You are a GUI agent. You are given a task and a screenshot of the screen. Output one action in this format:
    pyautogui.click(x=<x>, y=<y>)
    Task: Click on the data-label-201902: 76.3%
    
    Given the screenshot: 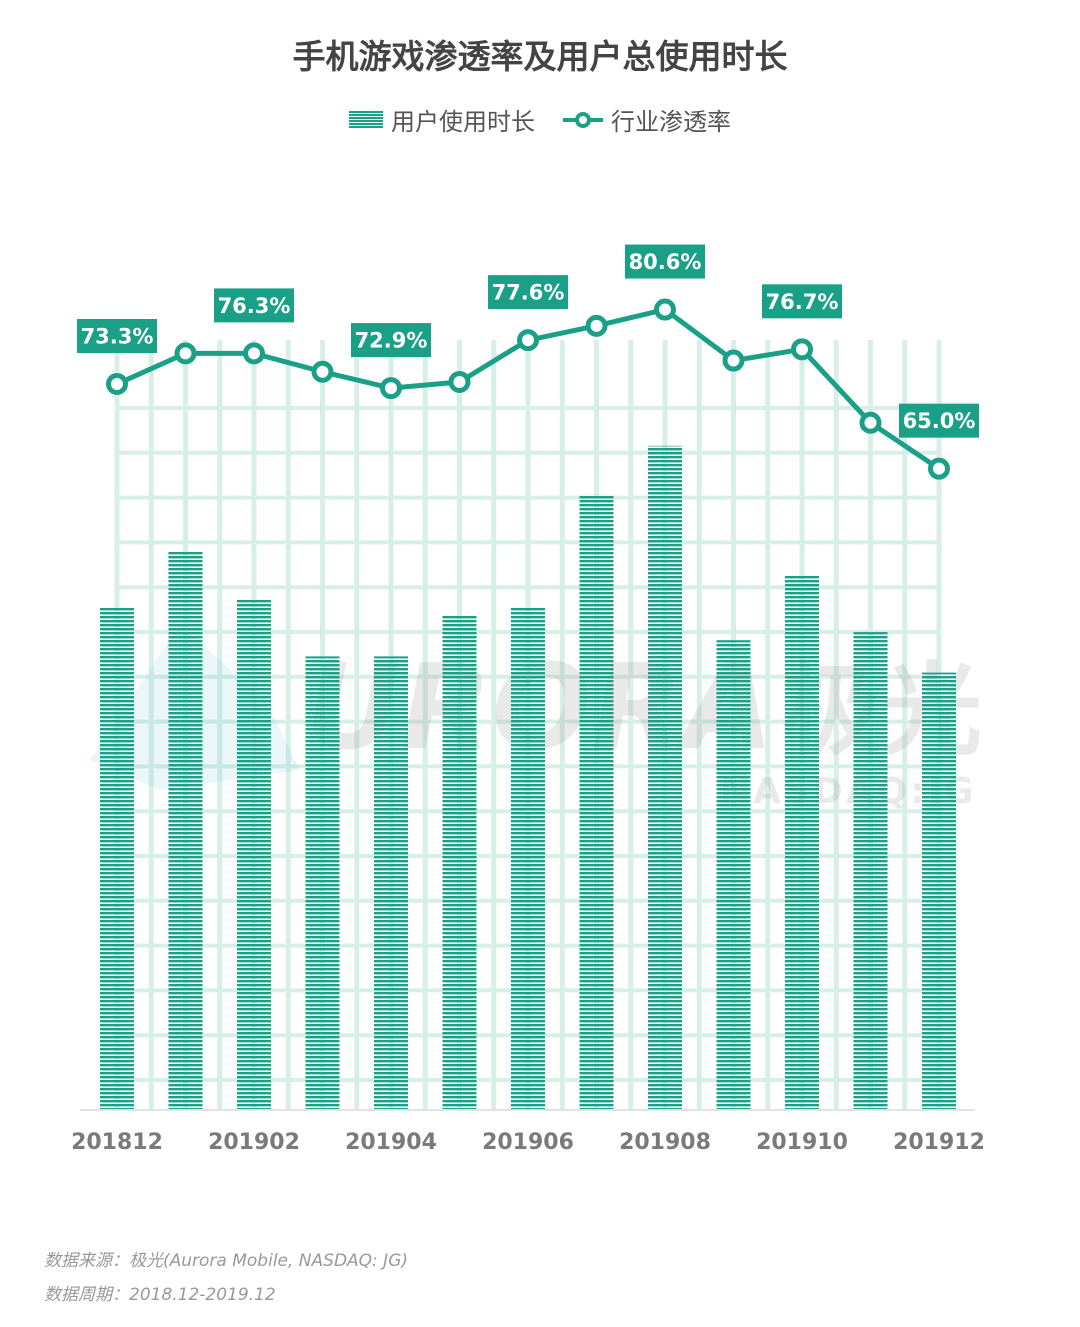 What is the action you would take?
    pyautogui.click(x=254, y=306)
    